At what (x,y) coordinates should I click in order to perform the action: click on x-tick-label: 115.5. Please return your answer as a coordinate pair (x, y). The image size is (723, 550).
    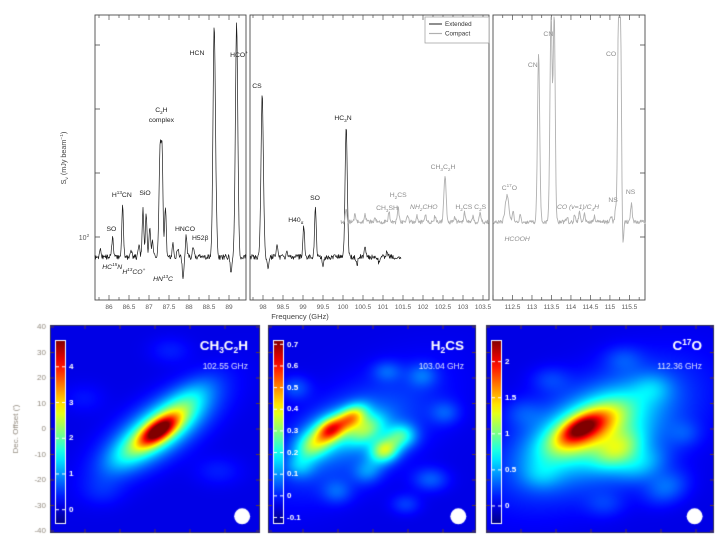
    Looking at the image, I should click on (630, 307).